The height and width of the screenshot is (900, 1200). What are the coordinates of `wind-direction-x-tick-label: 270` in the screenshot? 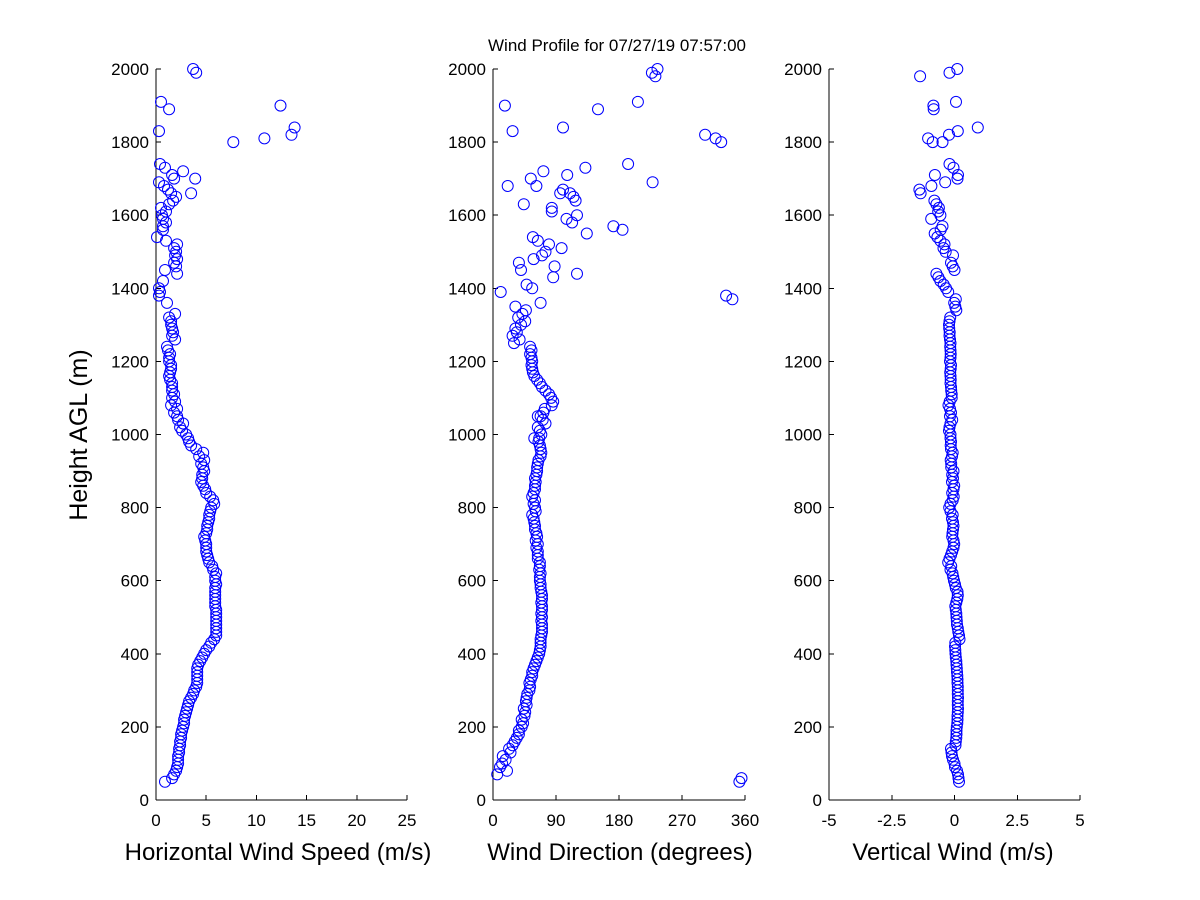 It's located at (682, 820).